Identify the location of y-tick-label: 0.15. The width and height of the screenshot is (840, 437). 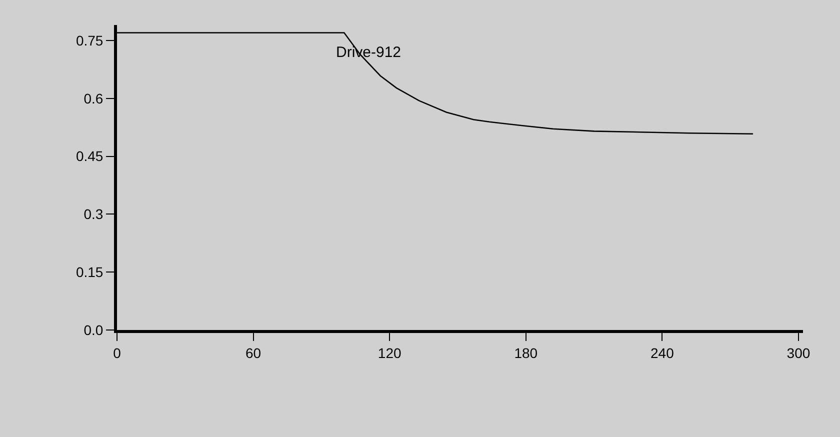
(90, 272).